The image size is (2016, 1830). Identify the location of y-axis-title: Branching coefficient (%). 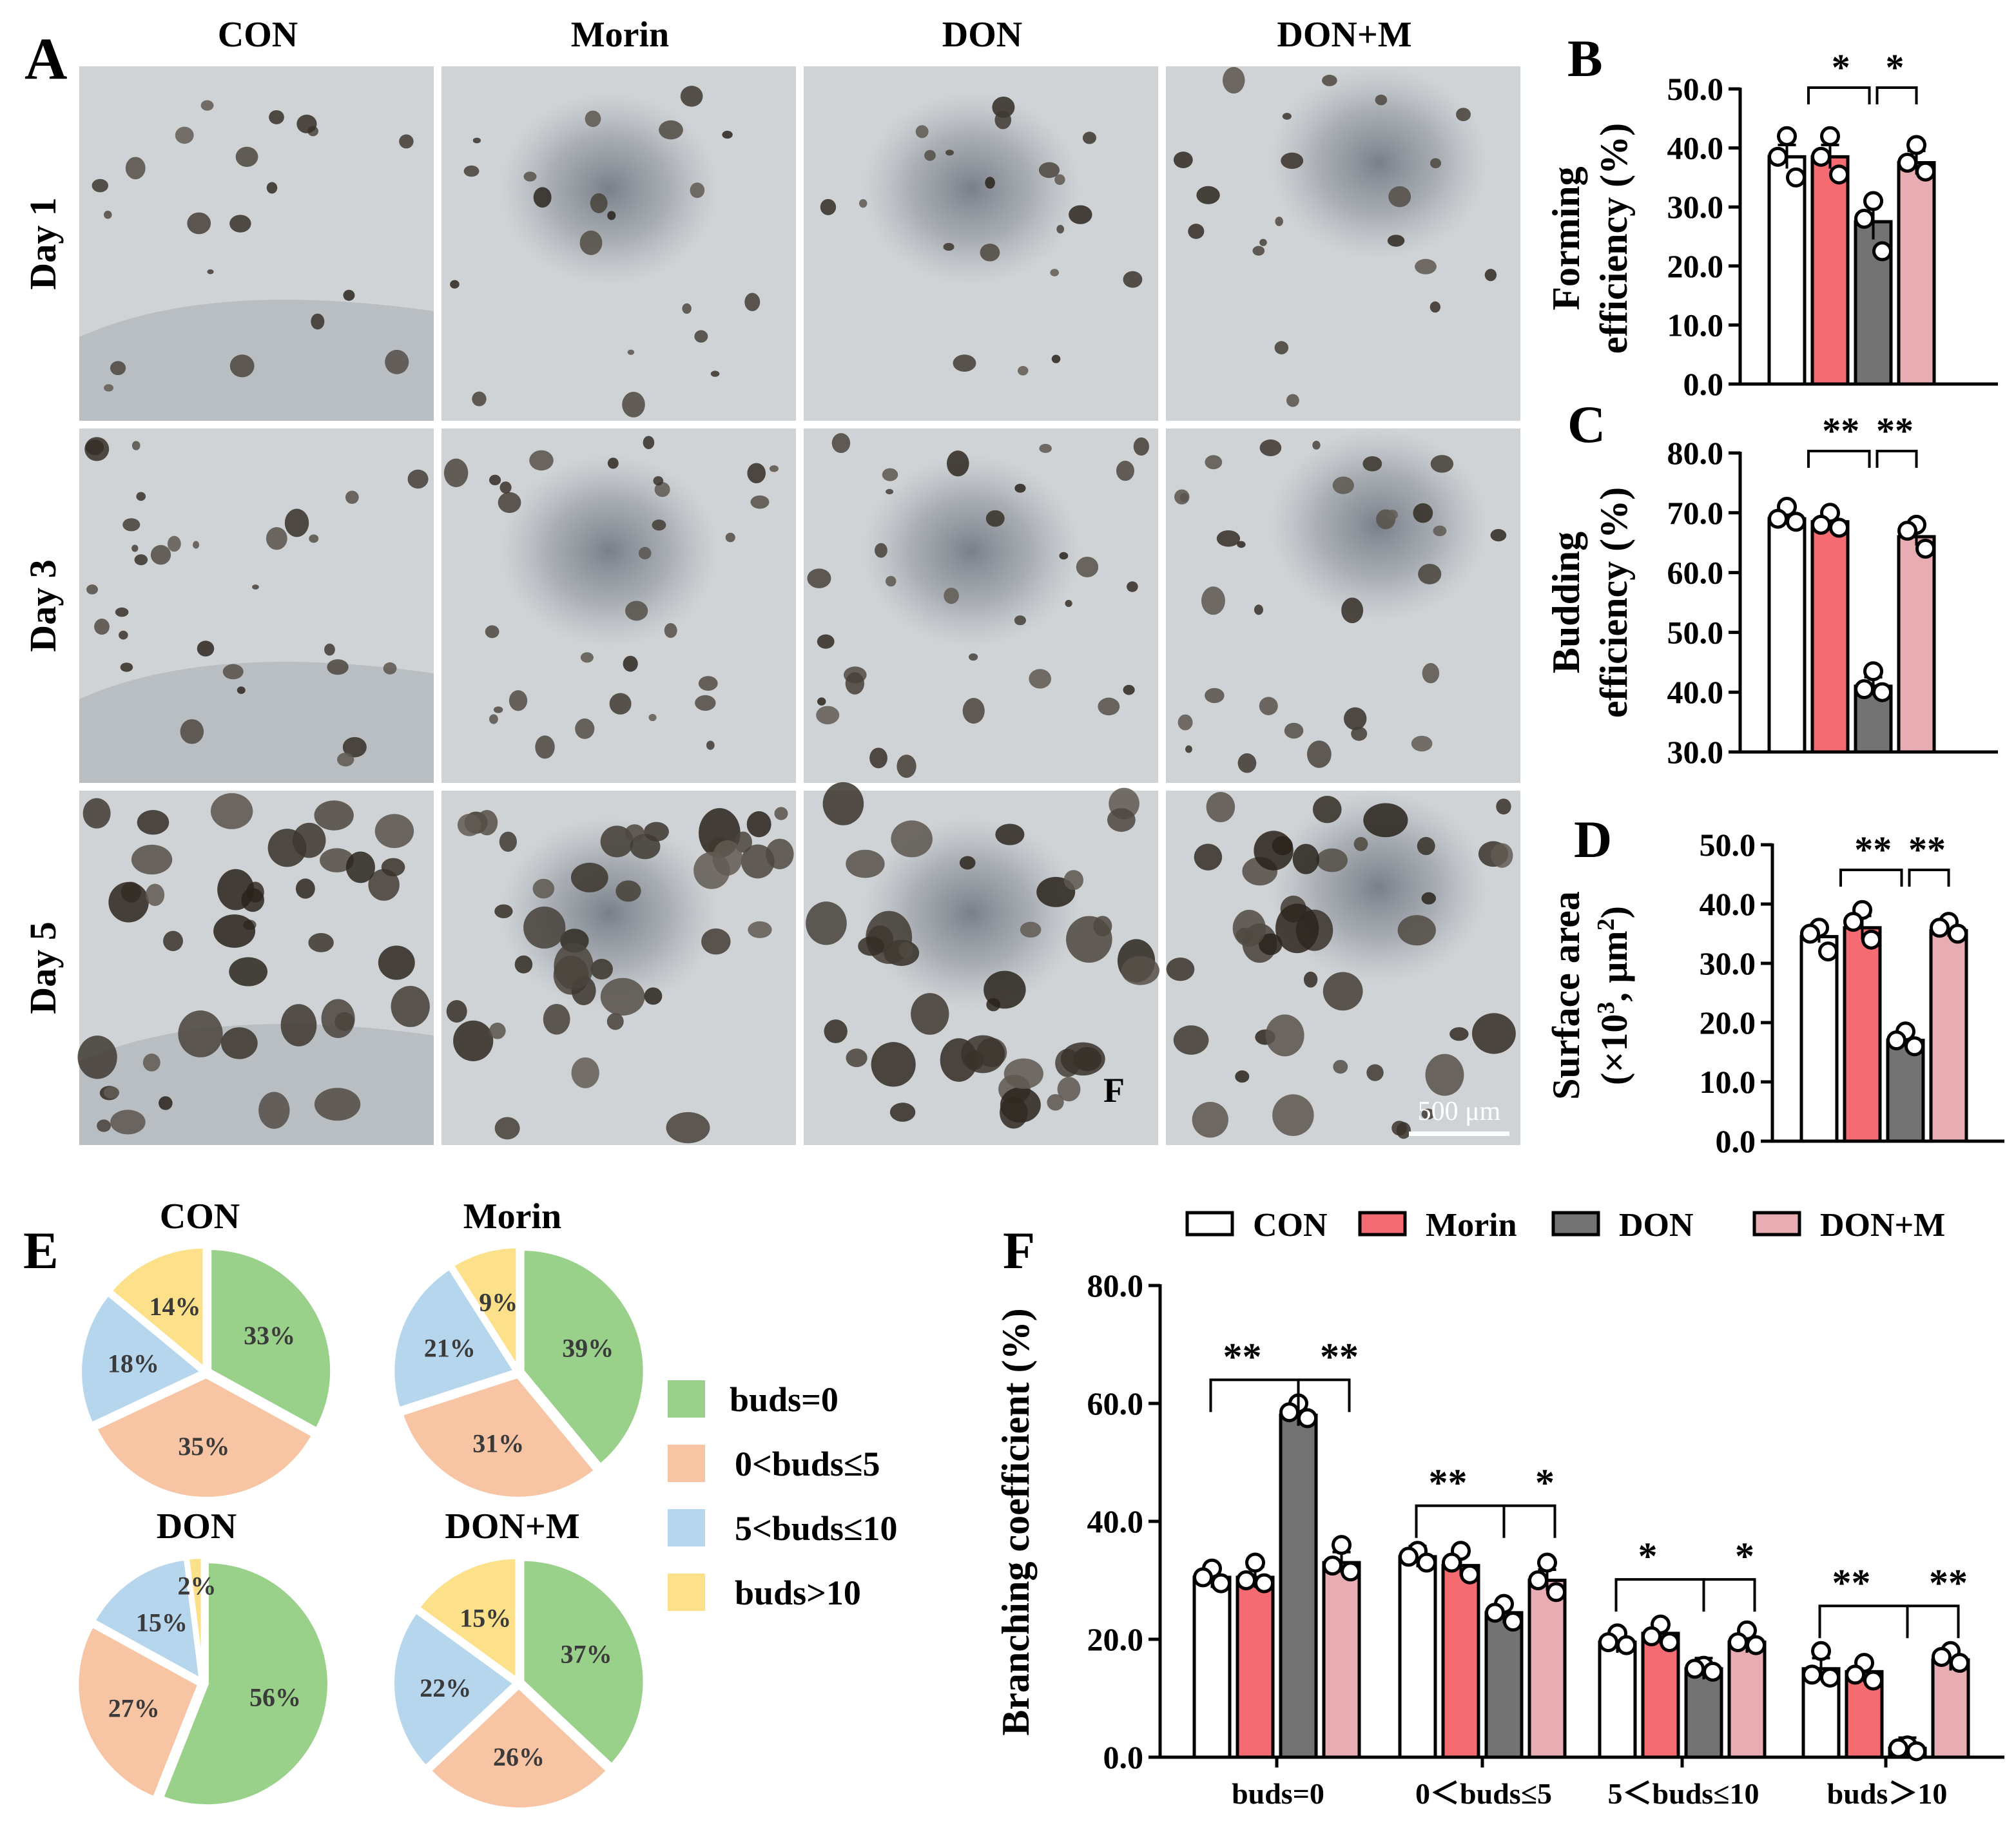
(1015, 1521).